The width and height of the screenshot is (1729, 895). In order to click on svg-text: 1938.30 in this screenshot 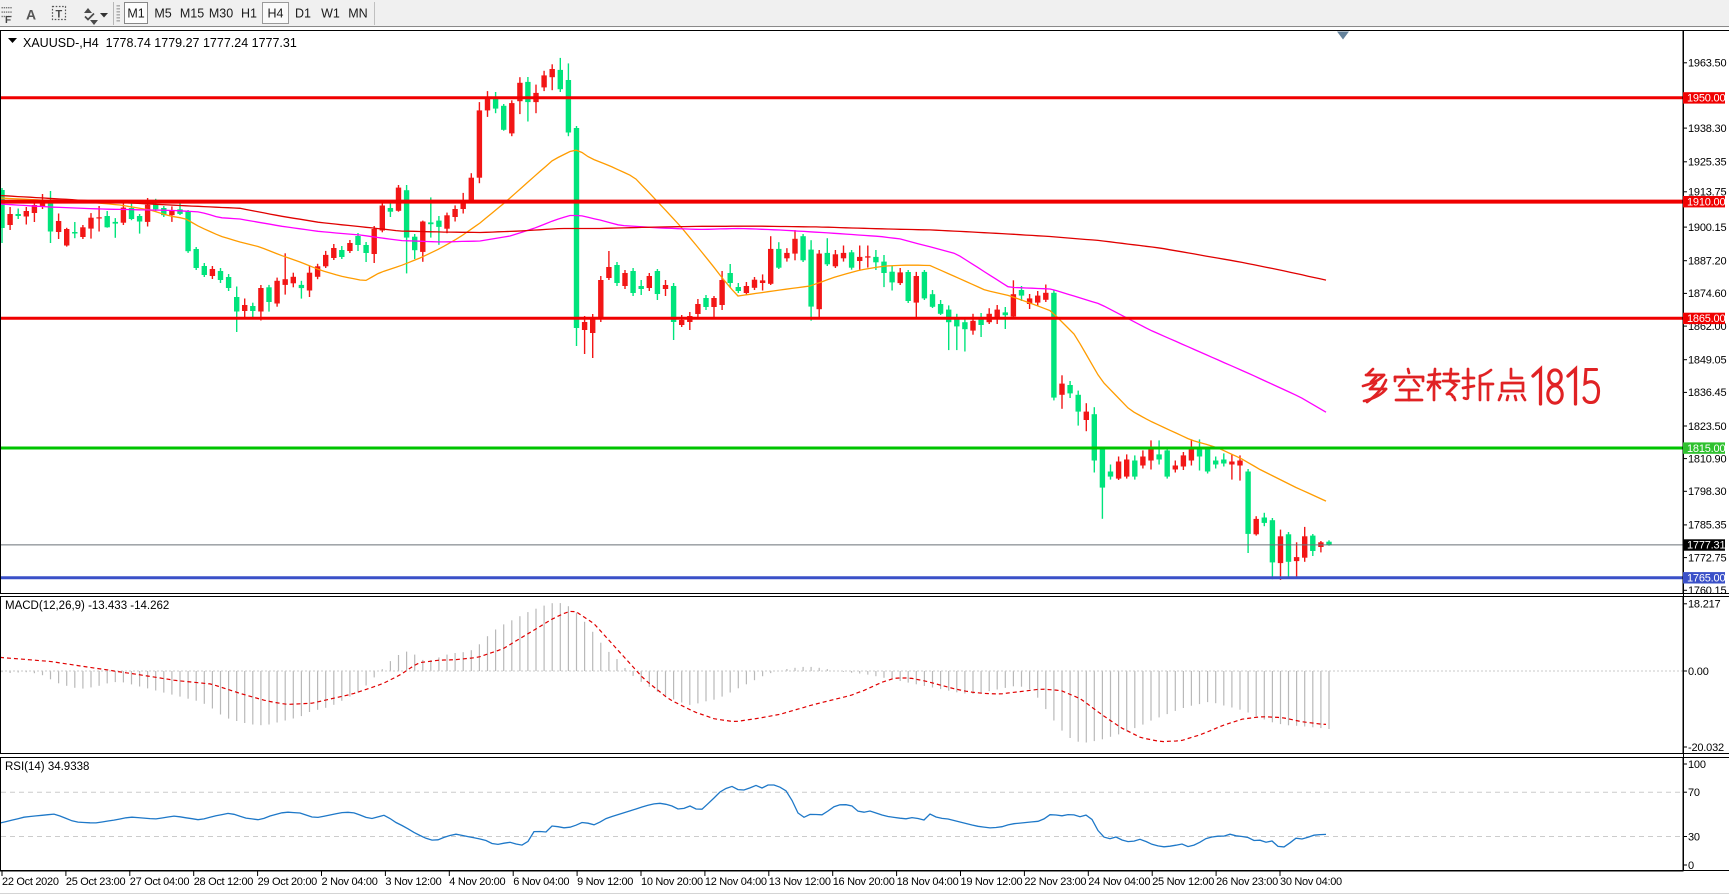, I will do `click(1707, 129)`.